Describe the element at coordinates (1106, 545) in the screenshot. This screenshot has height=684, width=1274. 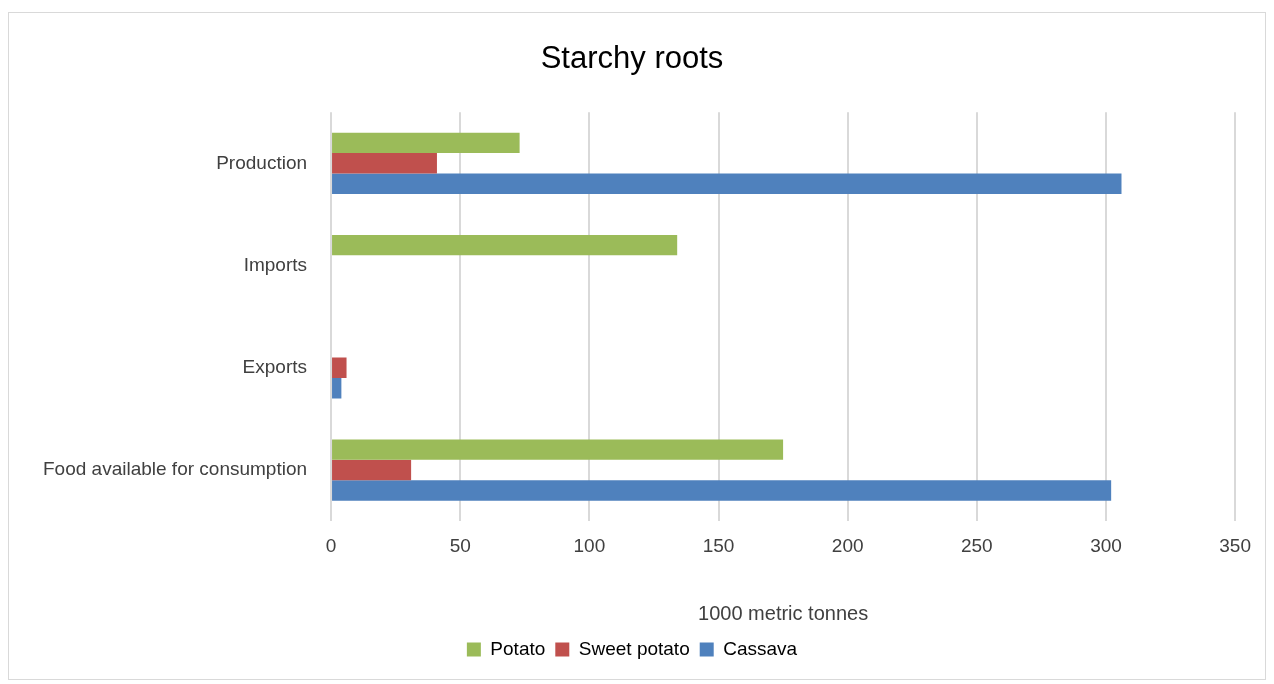
I see `x-tick-label: 300` at that location.